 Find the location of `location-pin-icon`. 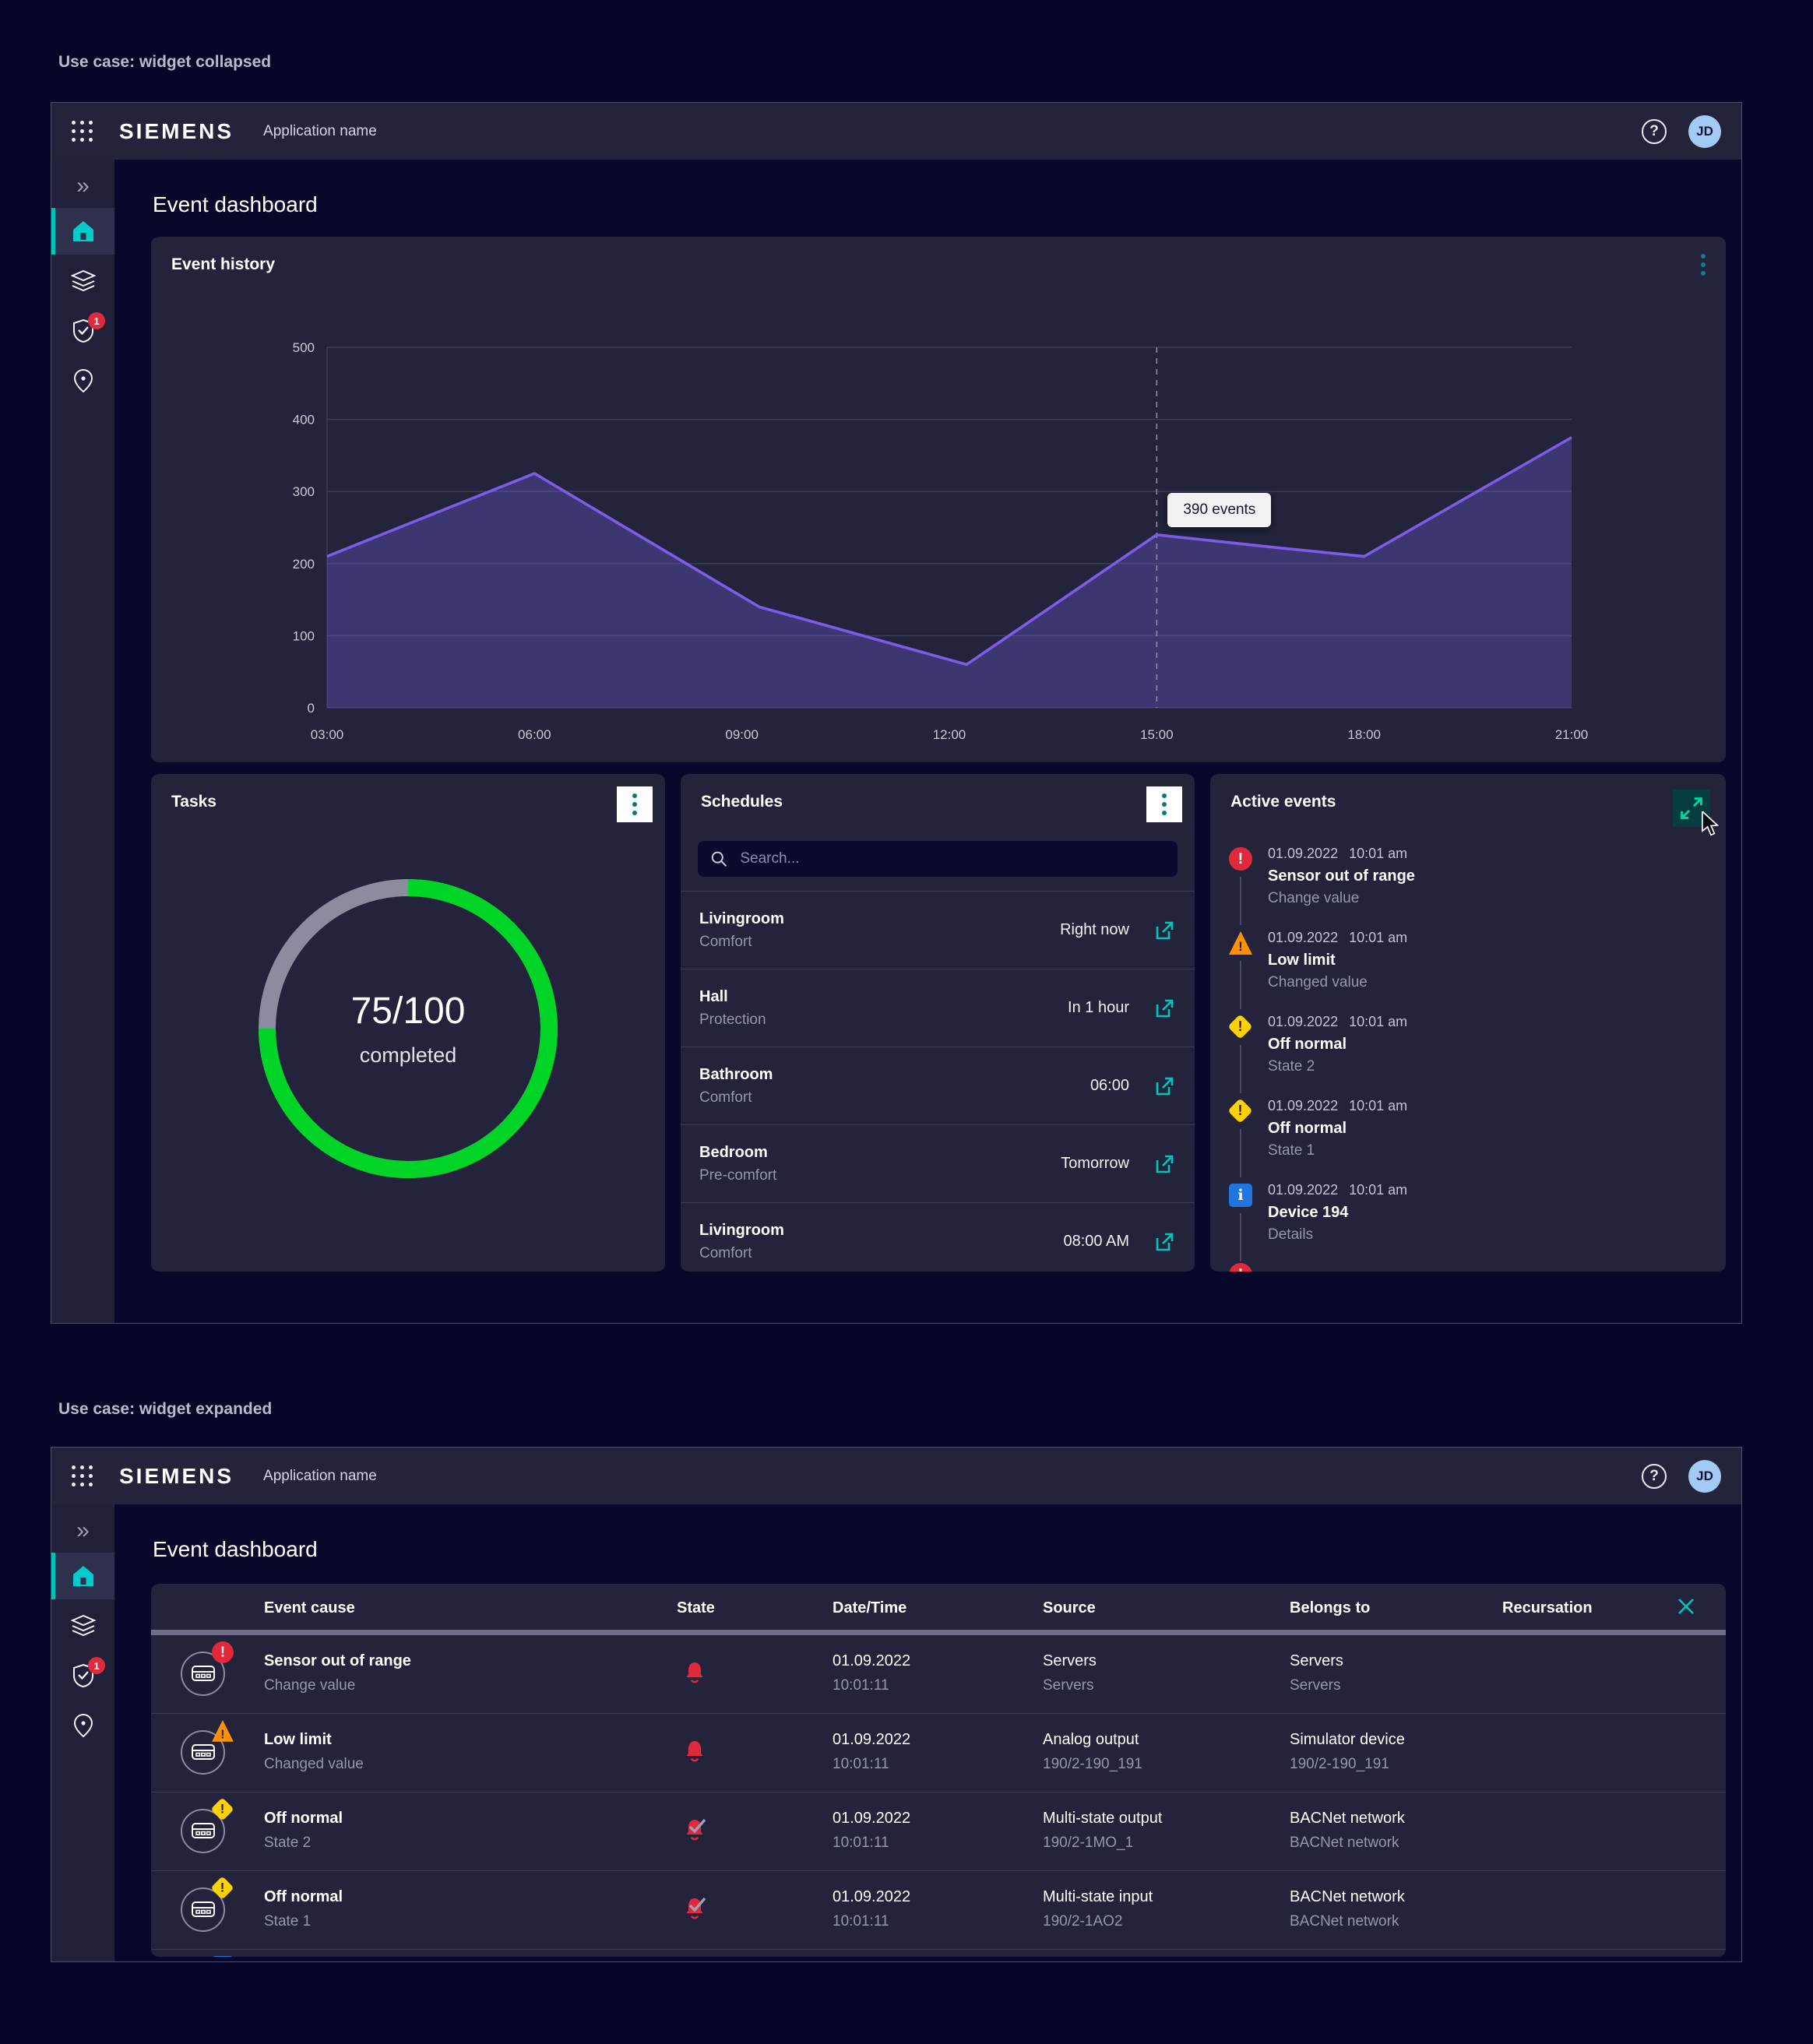

location-pin-icon is located at coordinates (83, 380).